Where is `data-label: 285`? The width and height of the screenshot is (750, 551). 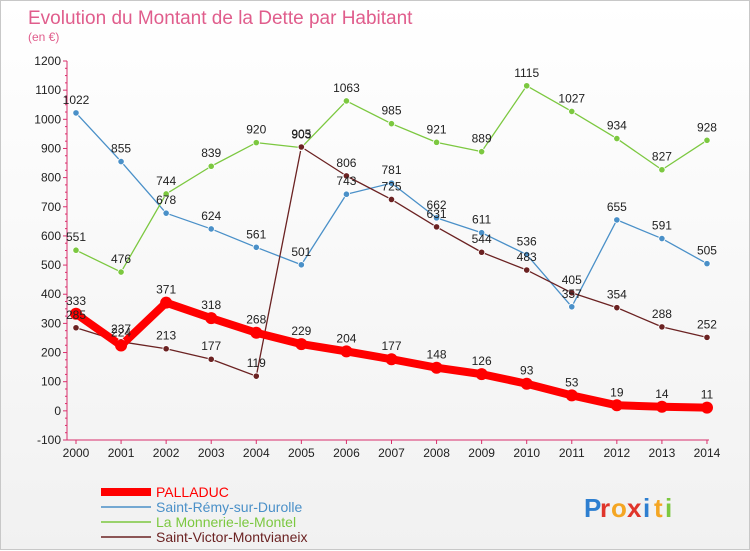 data-label: 285 is located at coordinates (76, 315).